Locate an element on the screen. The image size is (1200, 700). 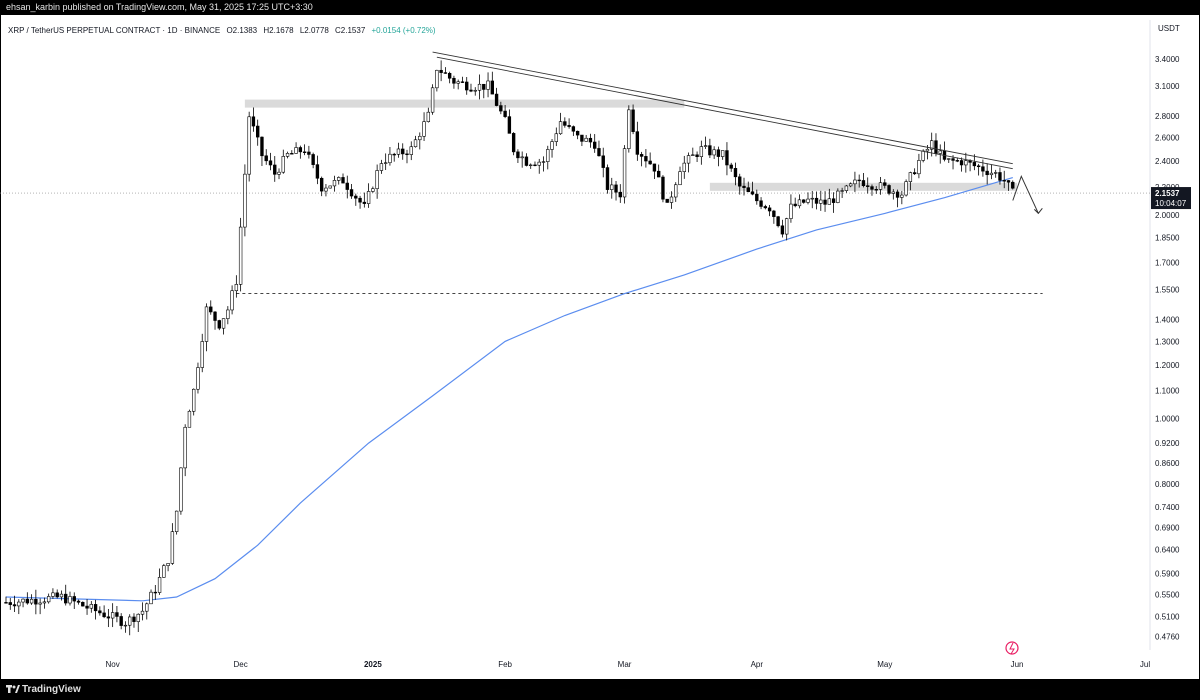
open-value: O2.1383 is located at coordinates (242, 30).